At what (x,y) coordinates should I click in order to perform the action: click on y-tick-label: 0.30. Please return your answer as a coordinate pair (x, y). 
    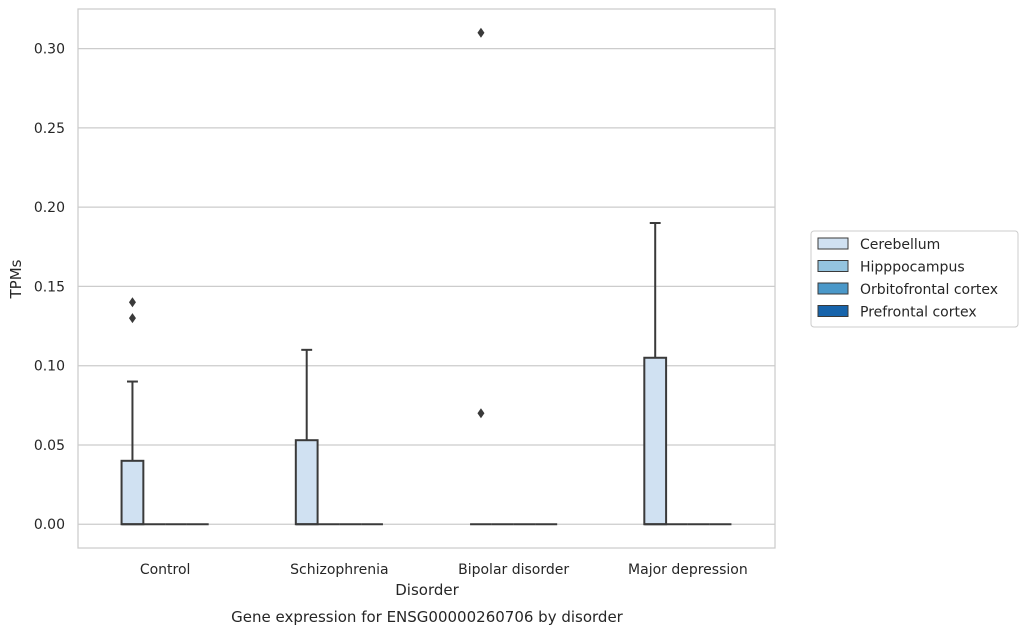
    Looking at the image, I should click on (49, 50).